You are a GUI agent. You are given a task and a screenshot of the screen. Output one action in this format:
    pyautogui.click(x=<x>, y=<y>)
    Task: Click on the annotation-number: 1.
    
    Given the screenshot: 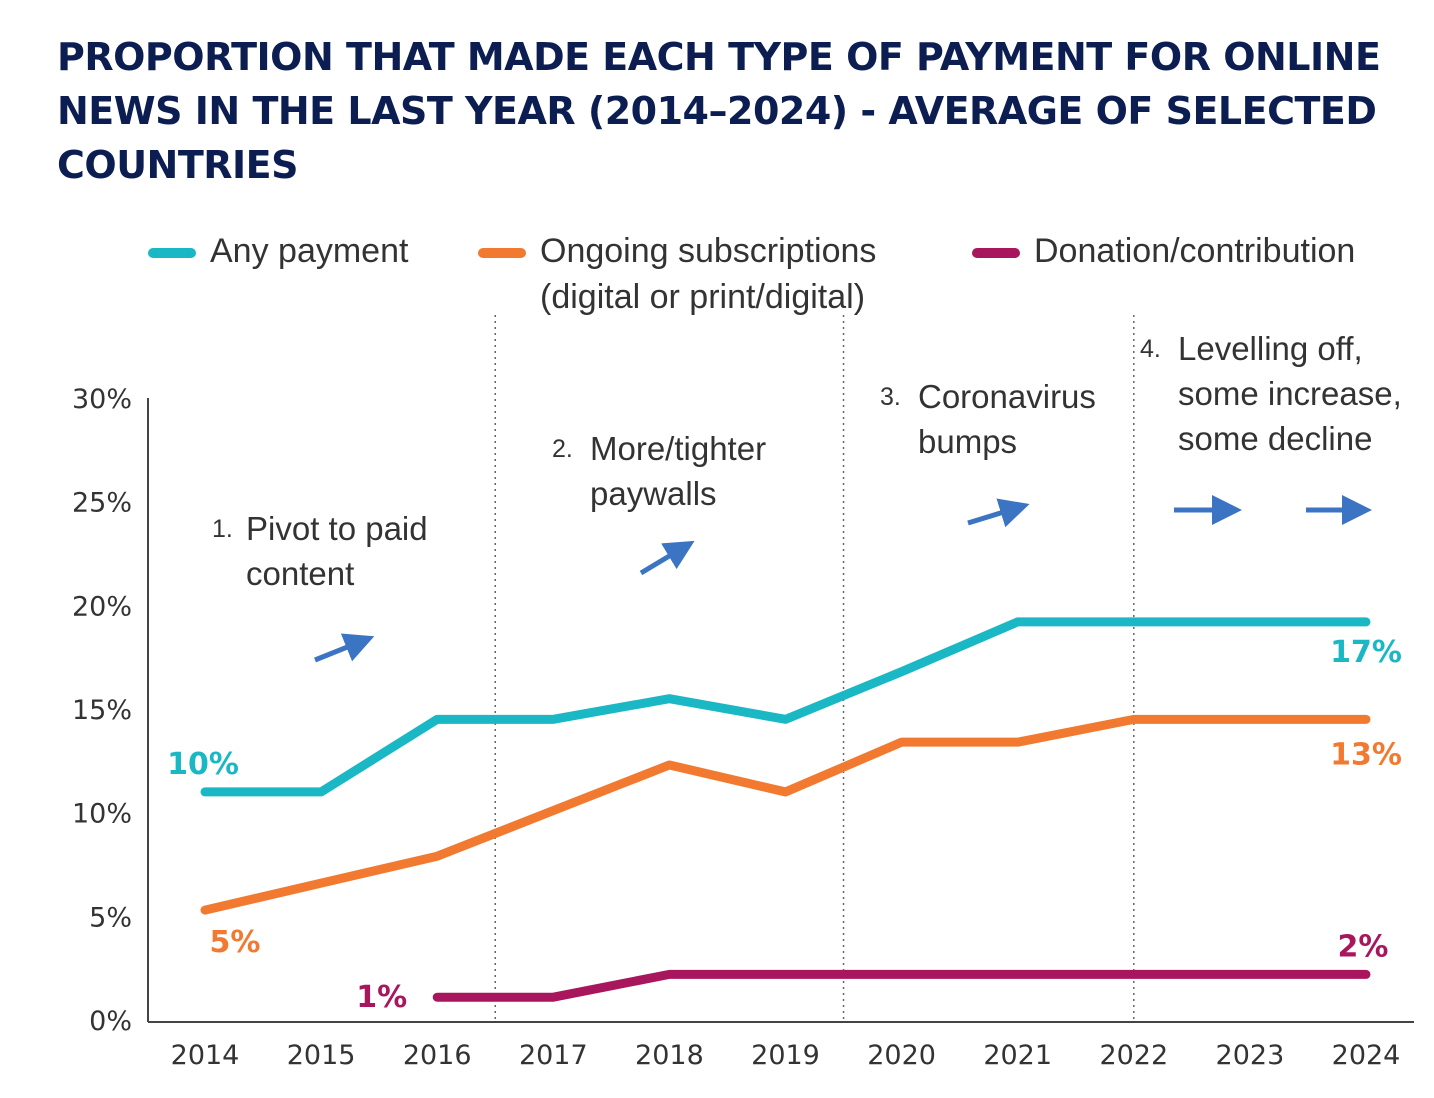 What is the action you would take?
    pyautogui.click(x=222, y=529)
    